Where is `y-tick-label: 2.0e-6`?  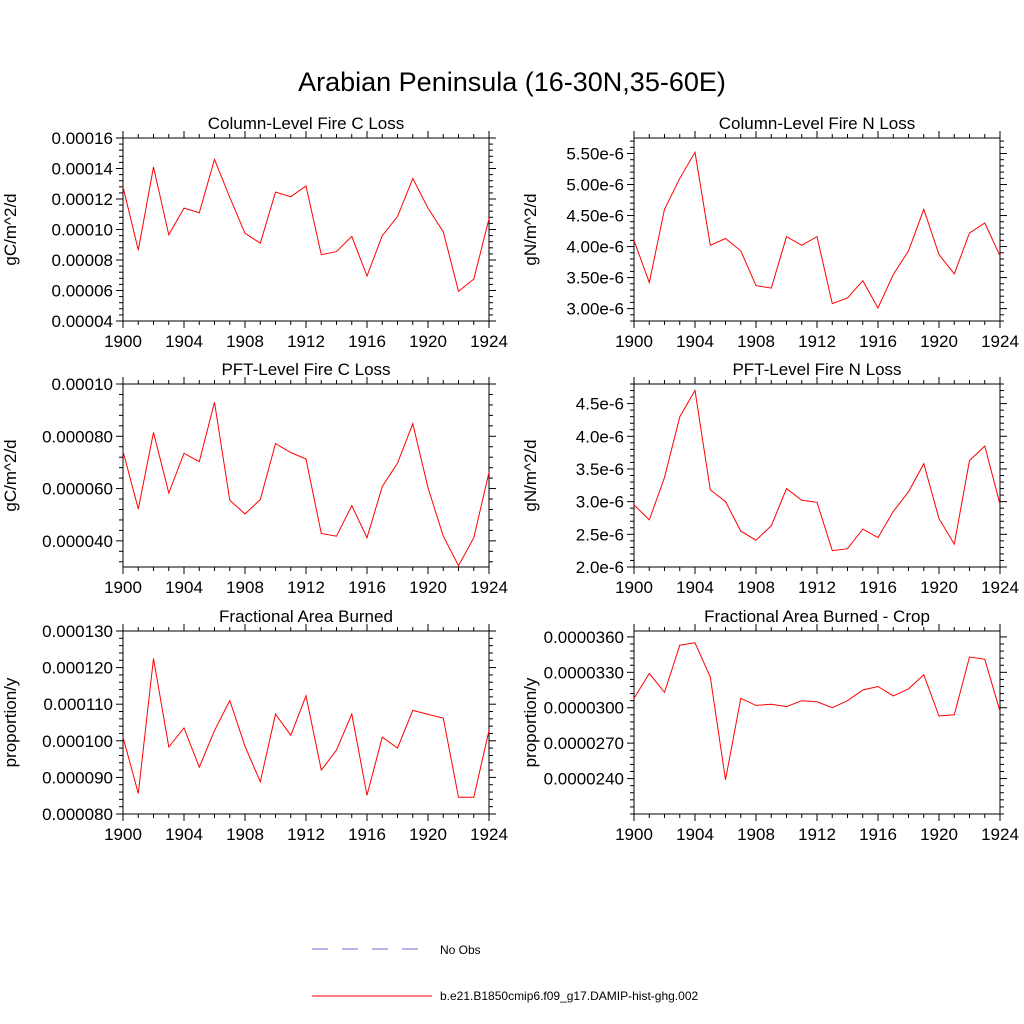
y-tick-label: 2.0e-6 is located at coordinates (600, 567).